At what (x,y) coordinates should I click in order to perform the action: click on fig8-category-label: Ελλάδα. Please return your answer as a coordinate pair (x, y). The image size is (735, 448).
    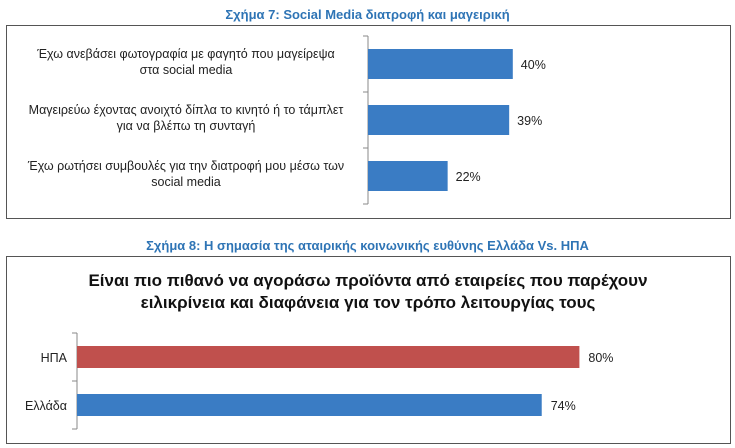
    Looking at the image, I should click on (46, 406).